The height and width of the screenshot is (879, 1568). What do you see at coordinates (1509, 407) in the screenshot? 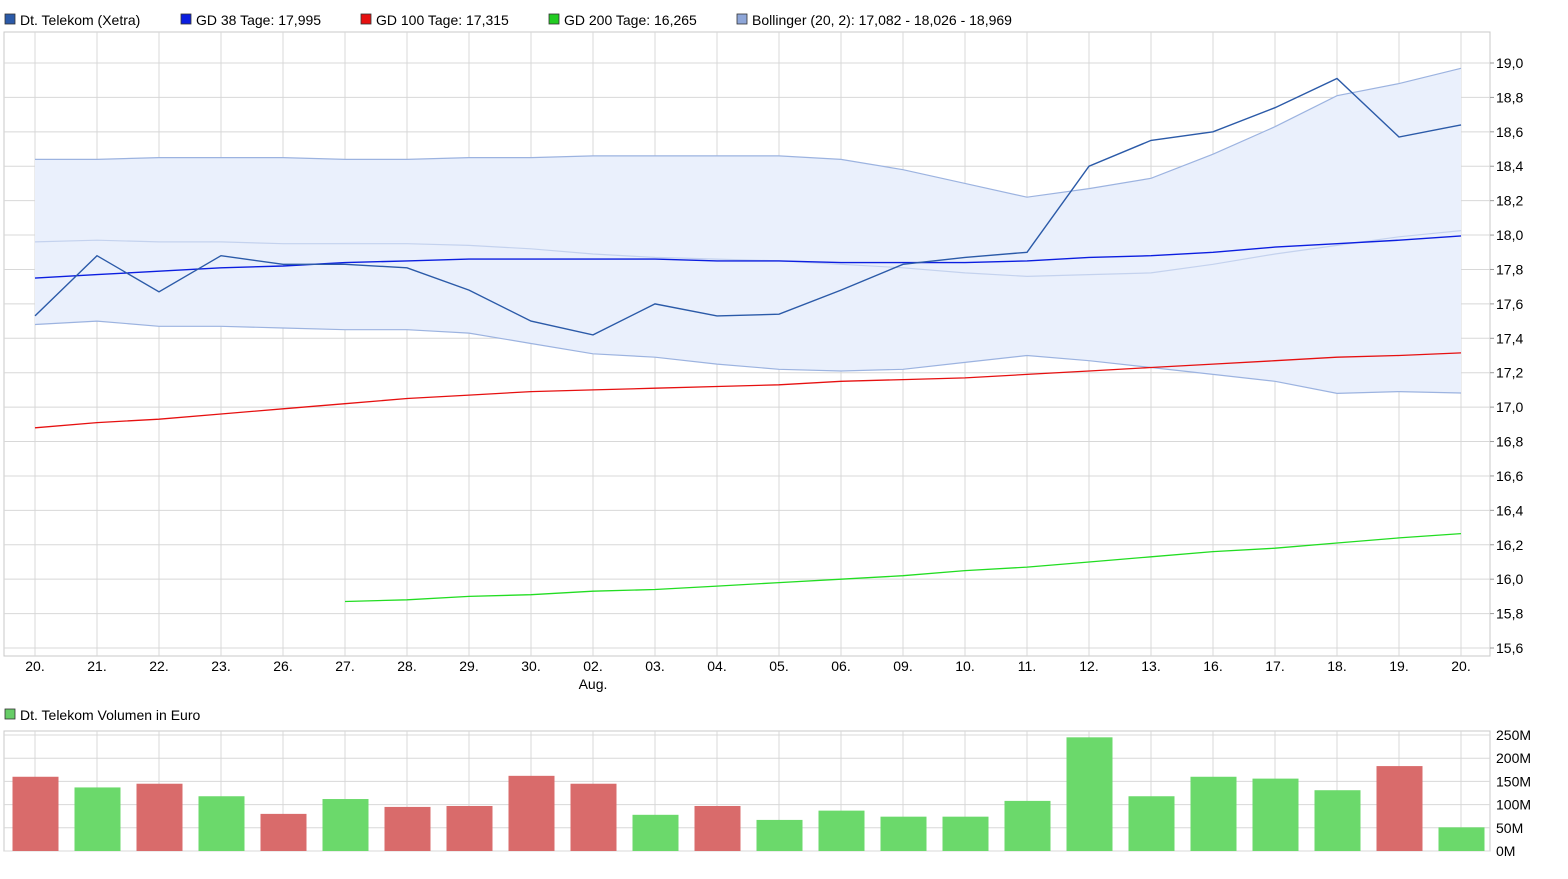
I see `y-tick-label: 17,0` at bounding box center [1509, 407].